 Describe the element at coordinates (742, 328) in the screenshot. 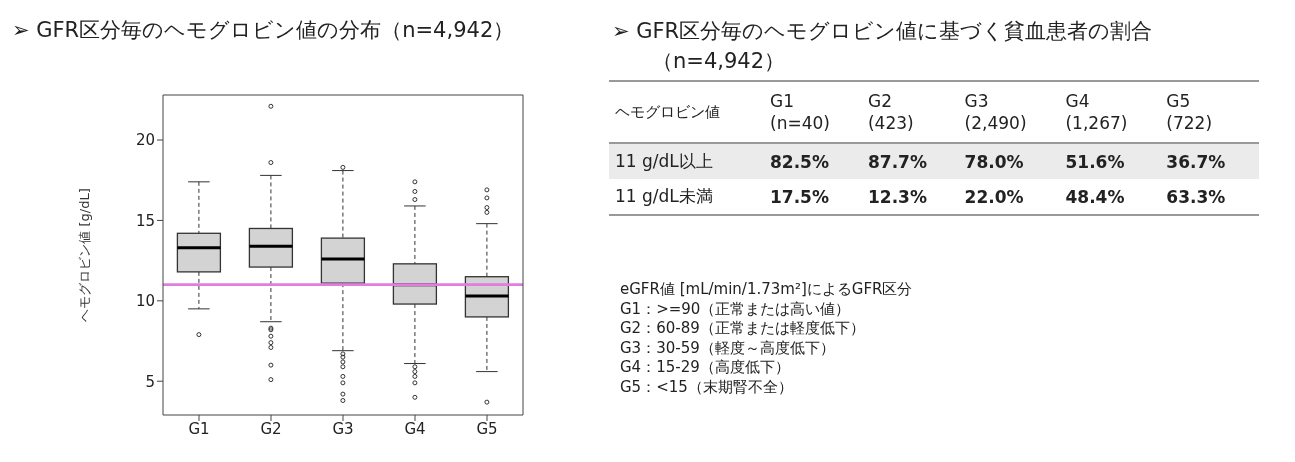

I see `text: G2：60-89（正常または軽度低下）` at that location.